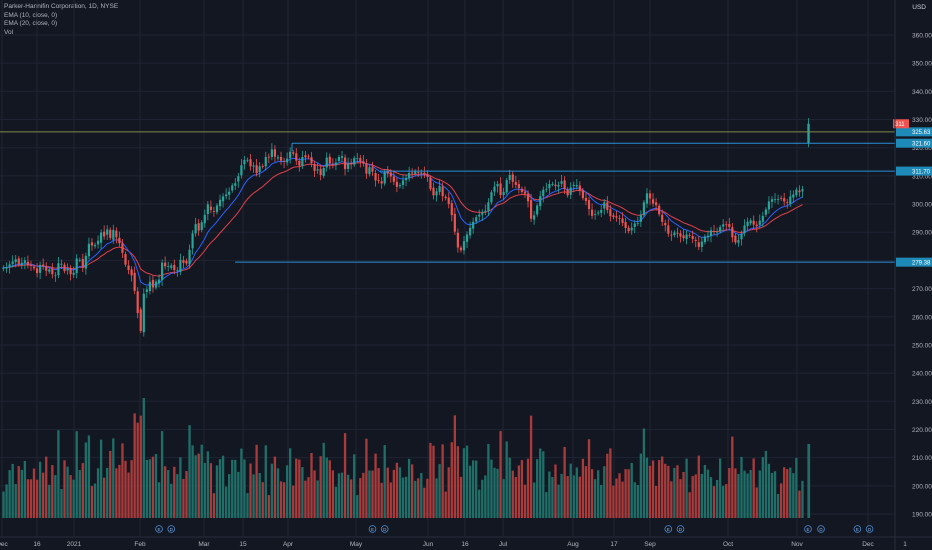 The height and width of the screenshot is (550, 932). Describe the element at coordinates (61, 6) in the screenshot. I see `legend-title: Parker-Hannifin Corporation, 1D, NYSE` at that location.